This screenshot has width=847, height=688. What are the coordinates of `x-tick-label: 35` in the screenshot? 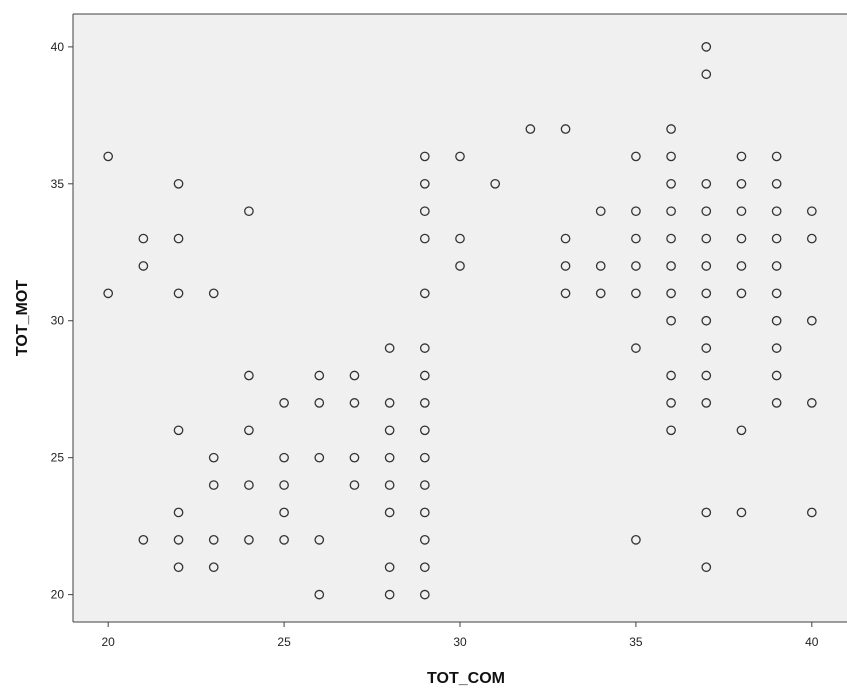 It's located at (636, 642).